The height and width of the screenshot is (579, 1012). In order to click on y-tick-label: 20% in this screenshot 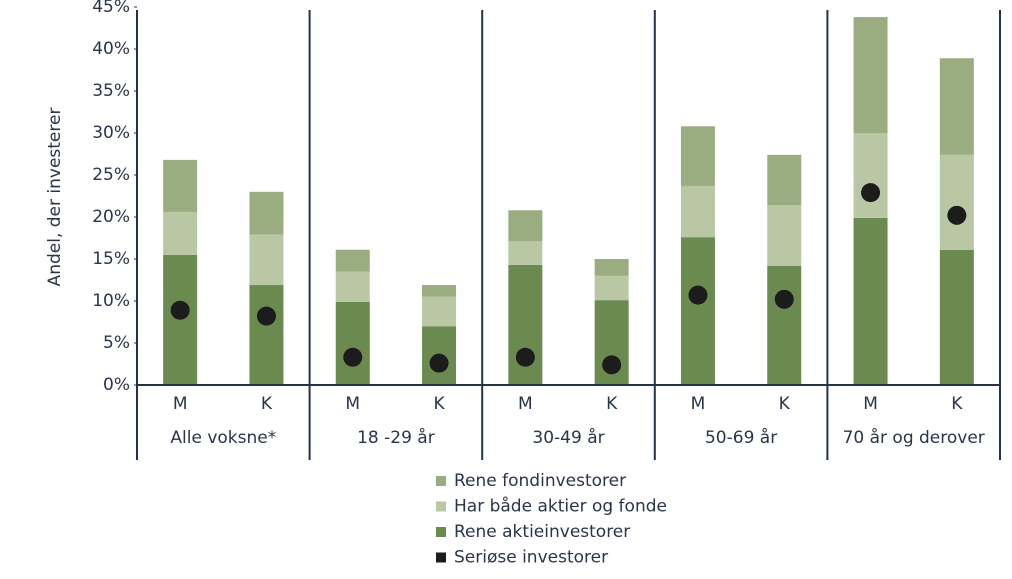, I will do `click(111, 217)`.